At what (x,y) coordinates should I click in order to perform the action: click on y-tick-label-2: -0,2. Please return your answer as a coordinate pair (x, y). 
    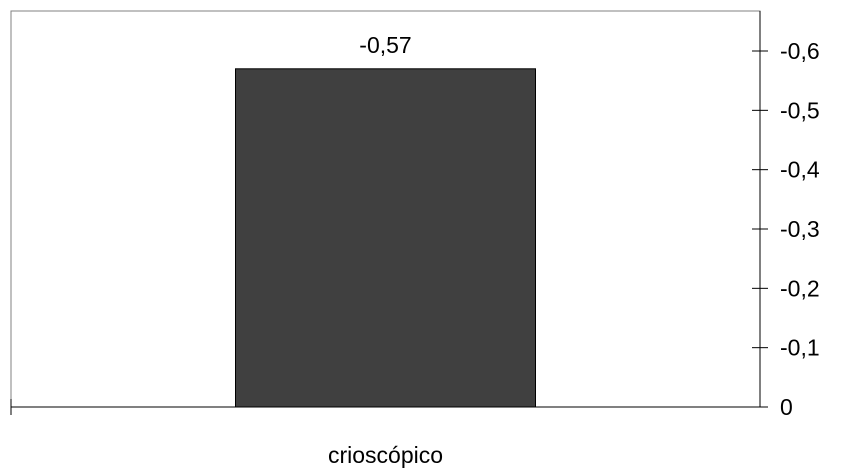
    Looking at the image, I should click on (800, 288).